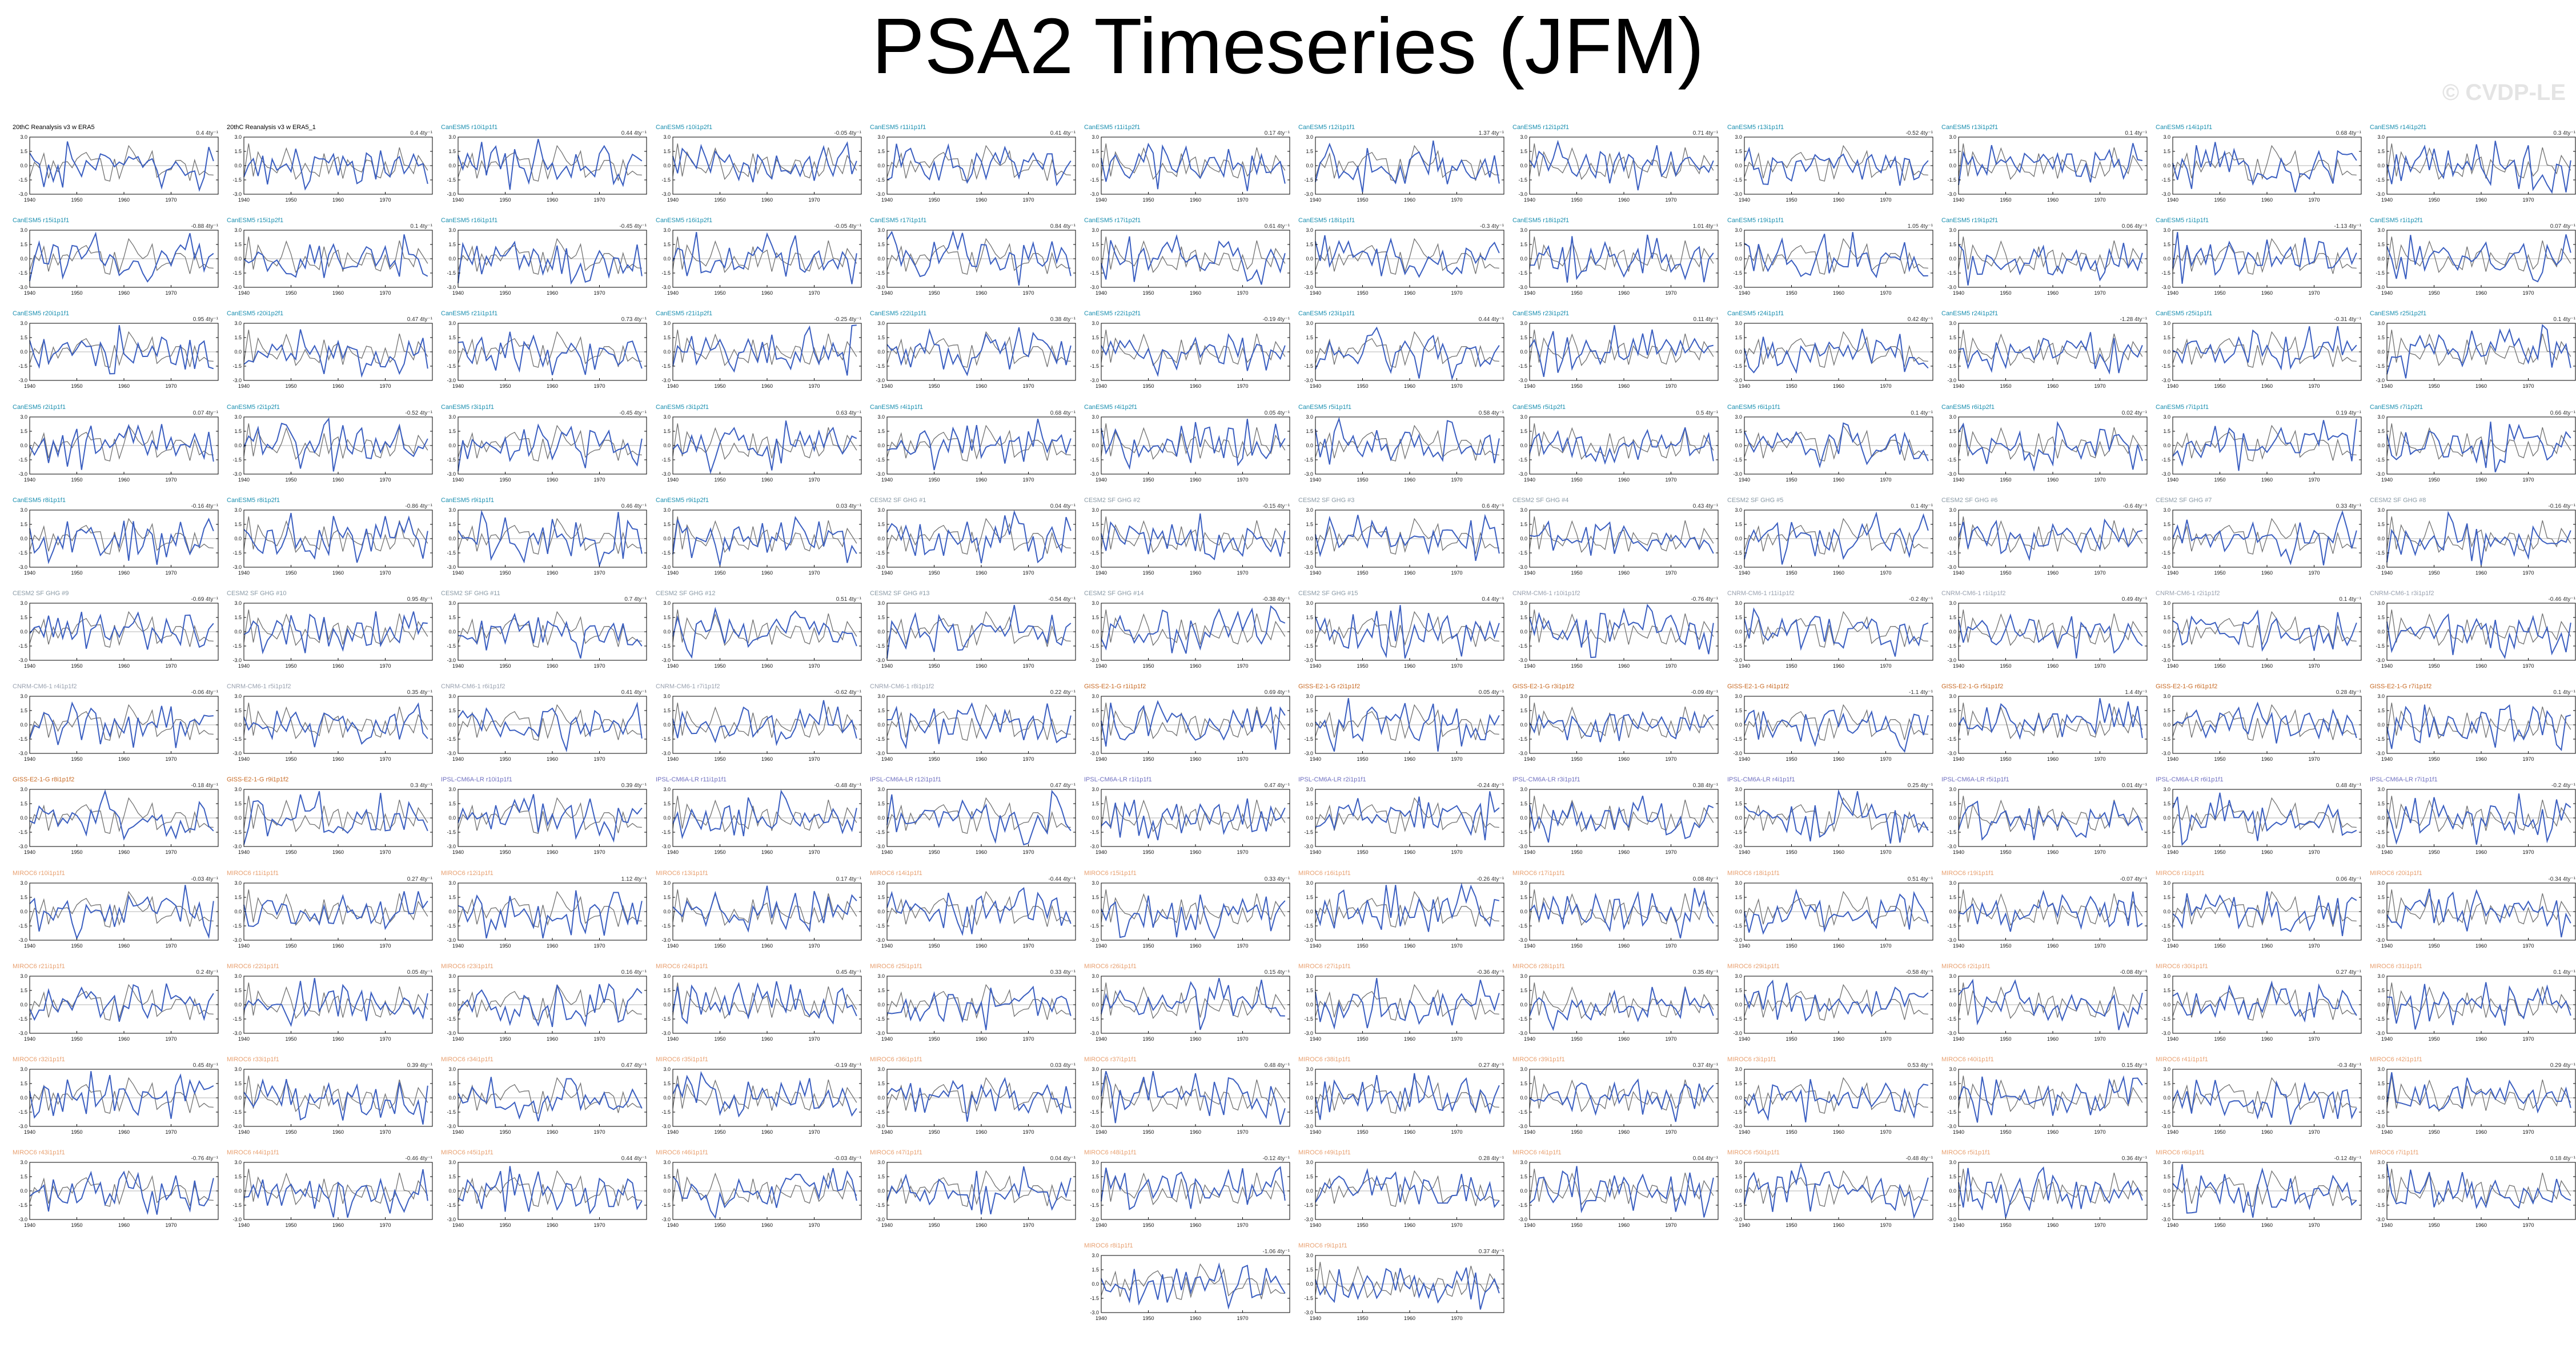 The height and width of the screenshot is (1348, 2576). Describe the element at coordinates (1063, 413) in the screenshot. I see `panel-trend: 0.68 4ty⁻¹` at that location.